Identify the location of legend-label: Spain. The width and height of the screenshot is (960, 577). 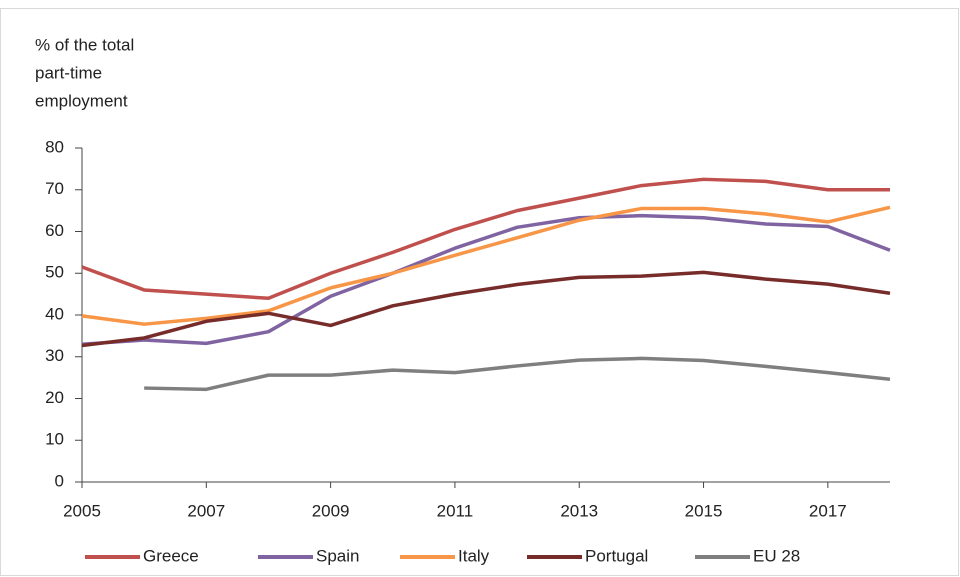
(337, 555).